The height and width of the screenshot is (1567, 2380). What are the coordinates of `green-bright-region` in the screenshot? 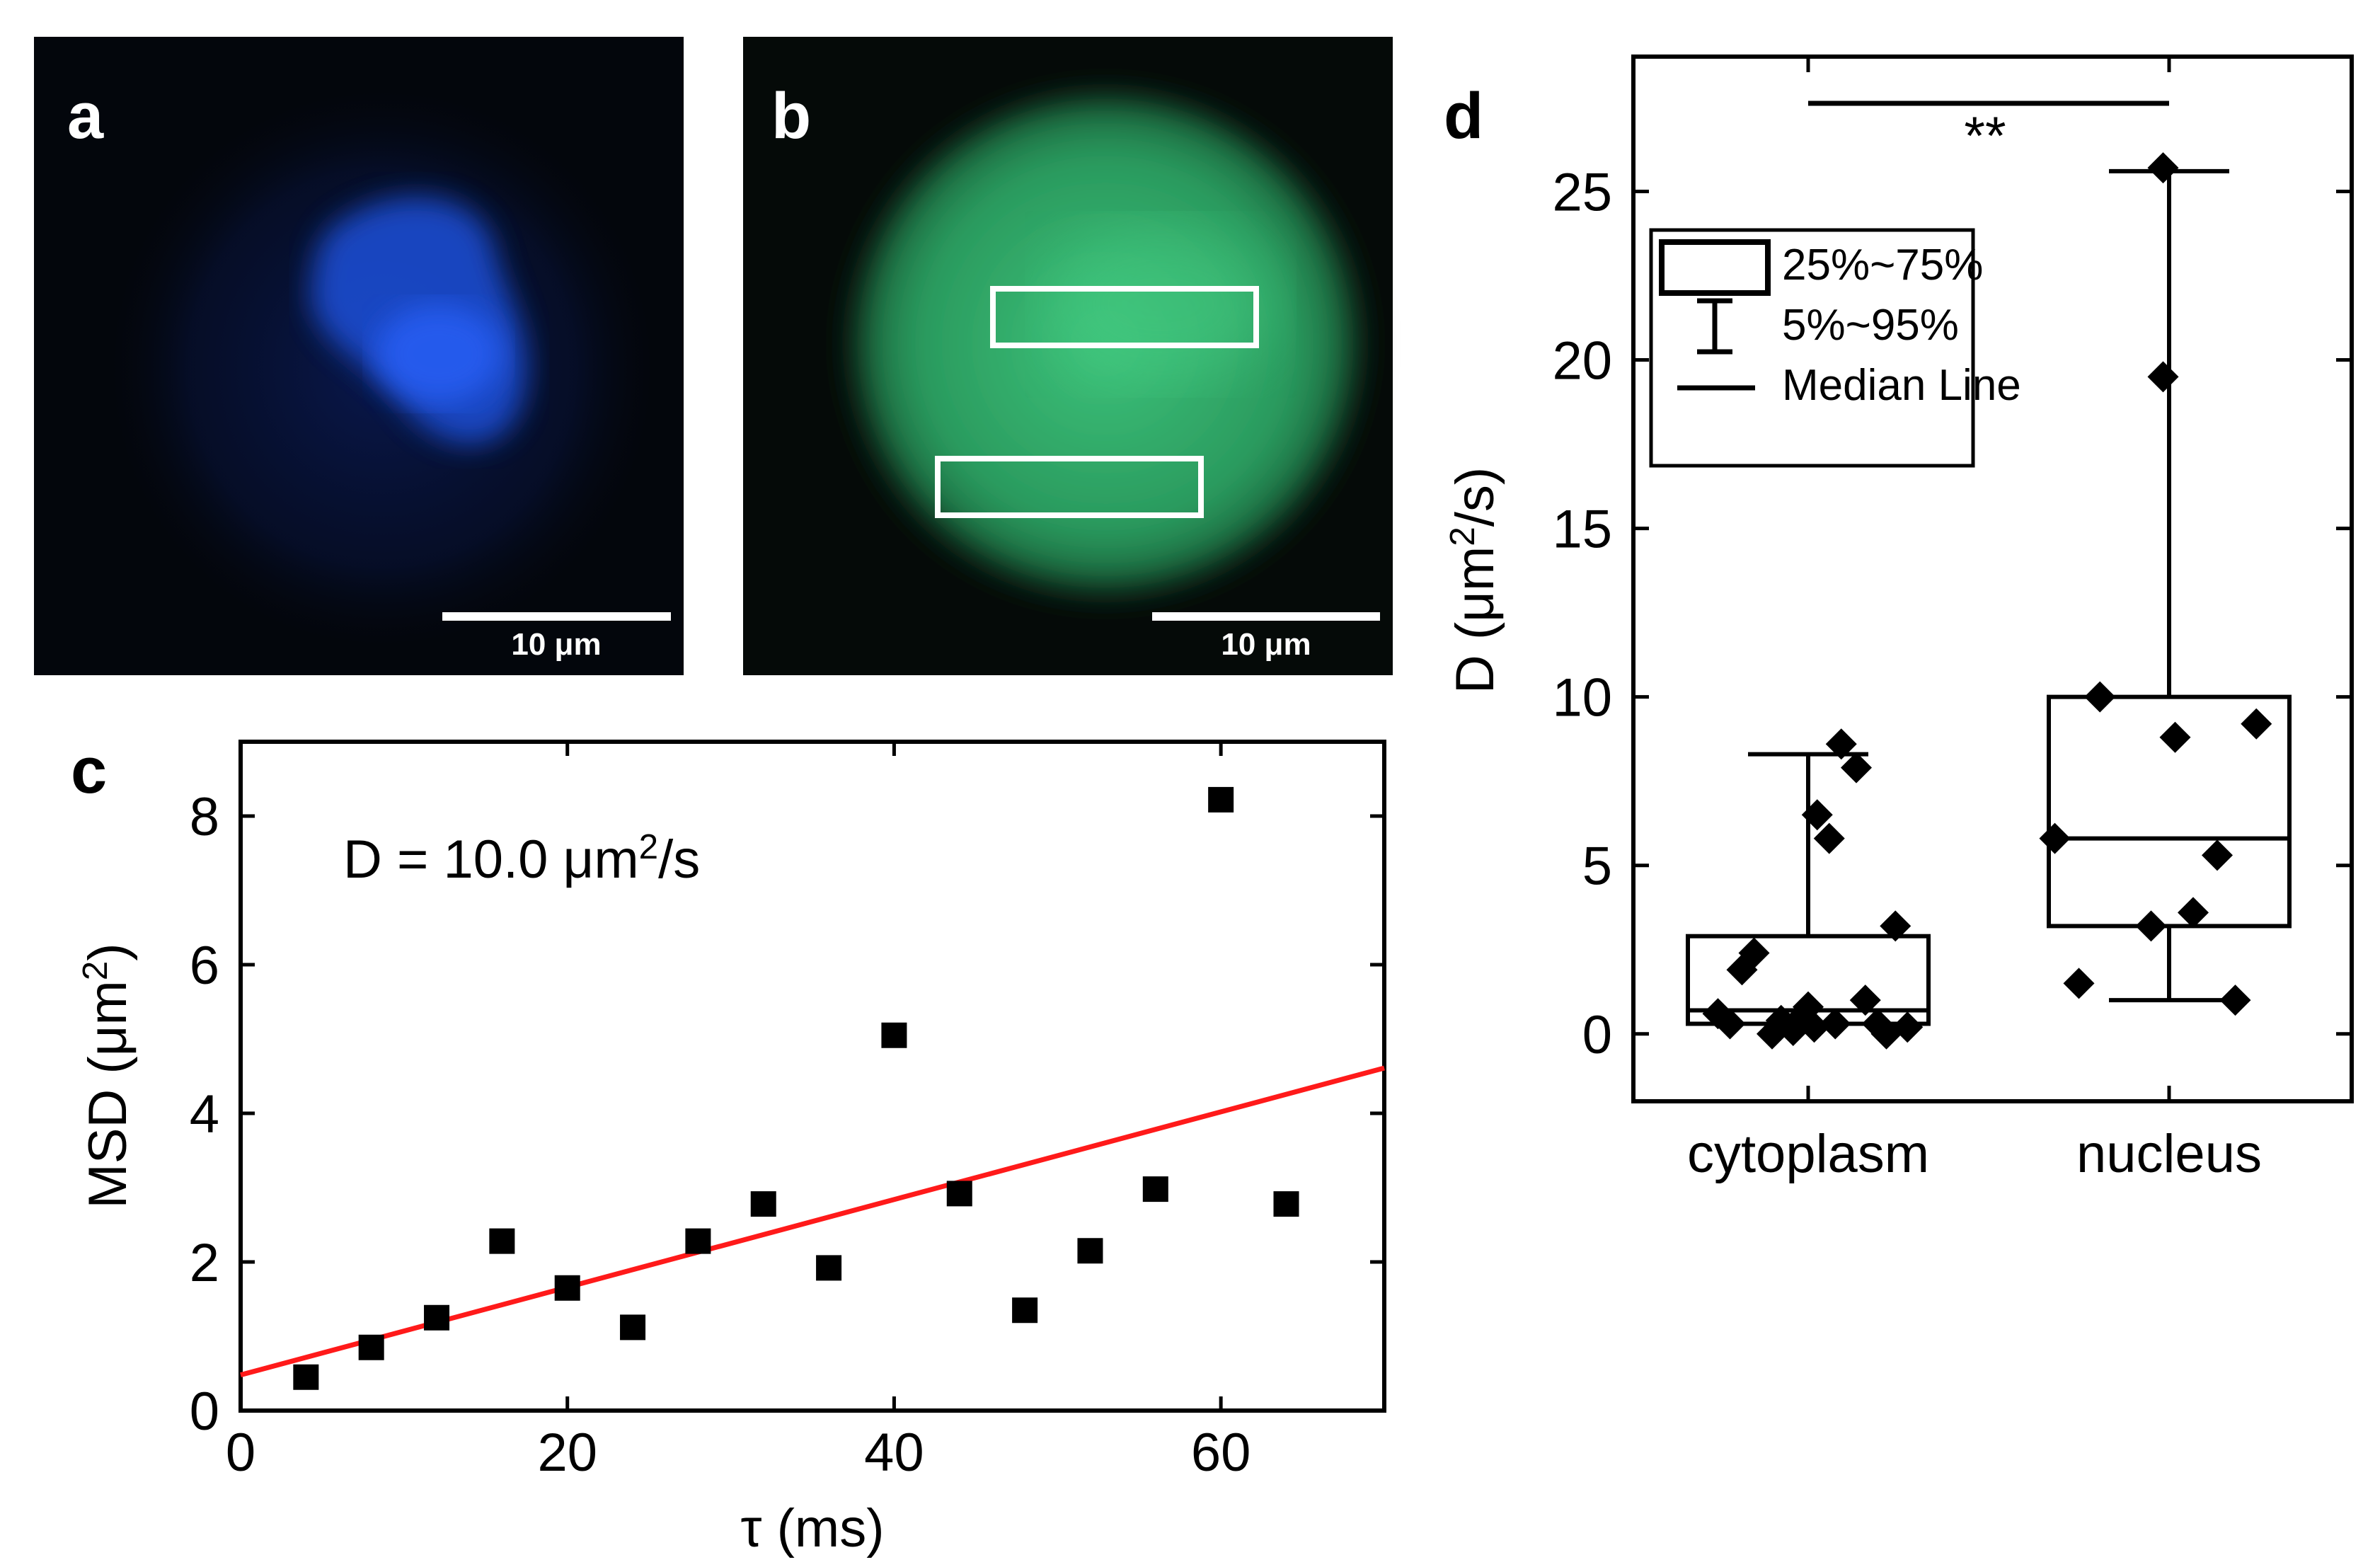 It's located at (1160, 304).